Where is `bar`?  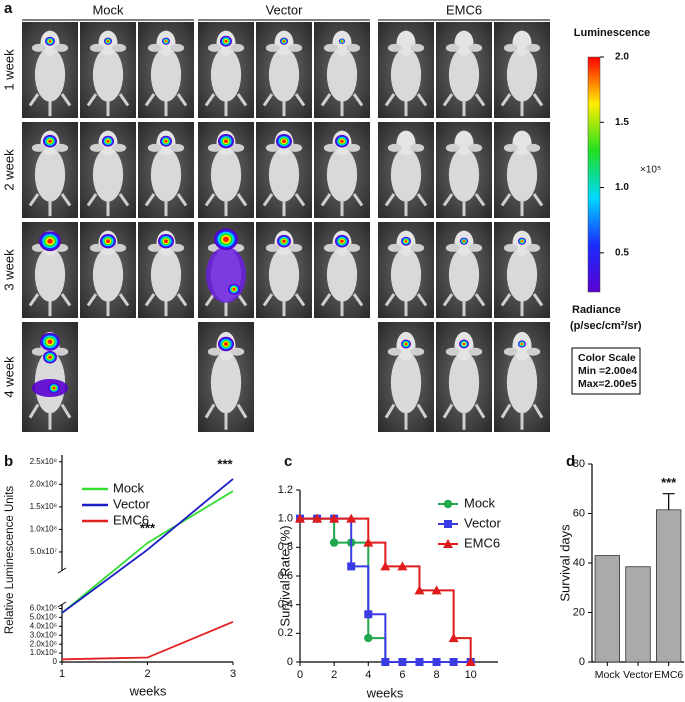 bar is located at coordinates (638, 614).